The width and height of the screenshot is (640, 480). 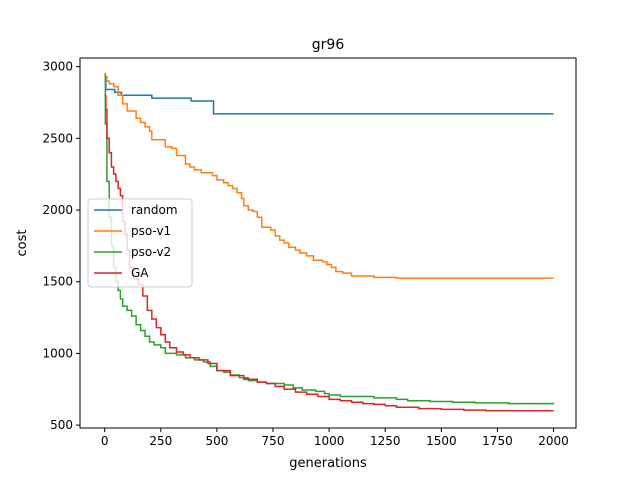 I want to click on x-tick-label: 1250, so click(x=385, y=441).